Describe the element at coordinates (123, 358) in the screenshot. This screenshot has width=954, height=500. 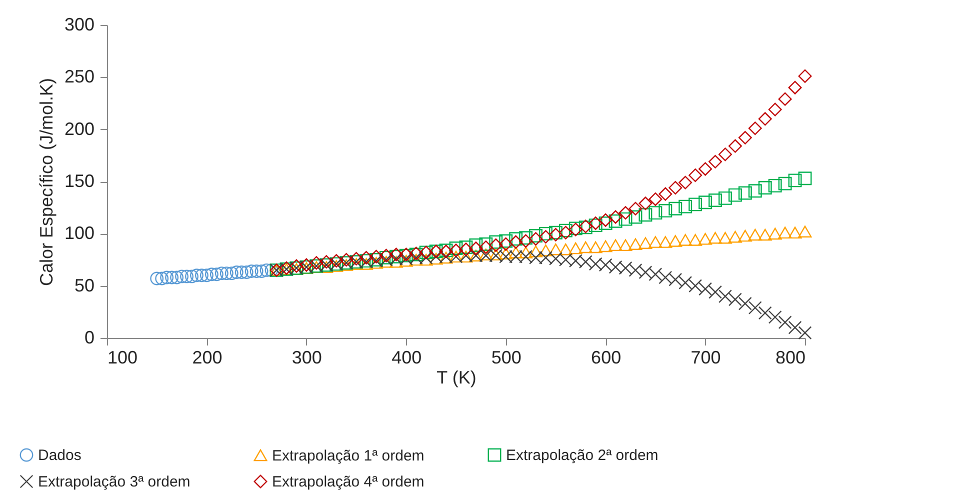
I see `x-tick-label: 100` at that location.